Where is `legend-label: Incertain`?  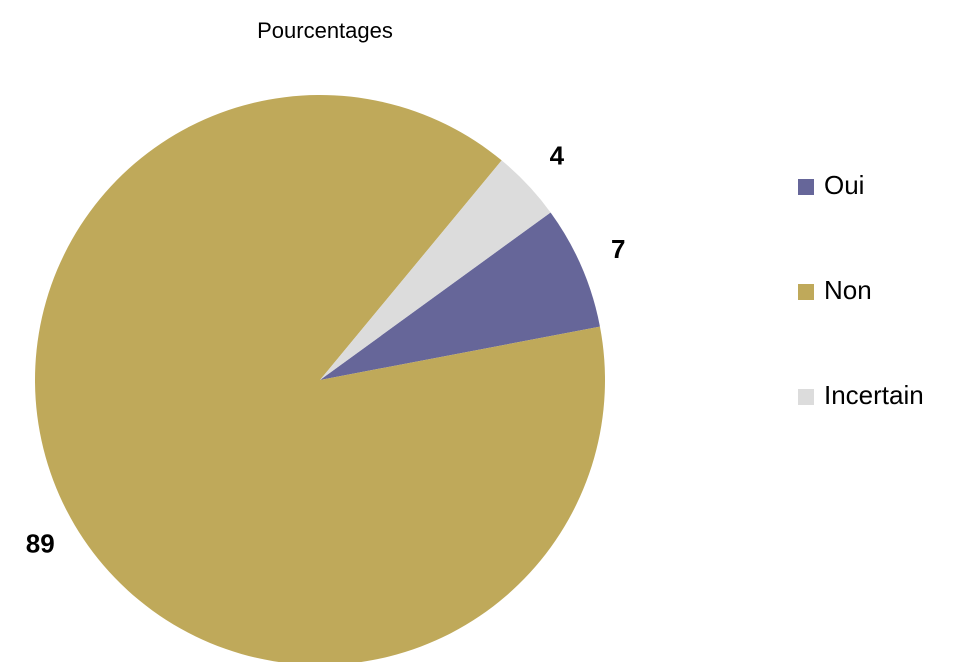
legend-label: Incertain is located at coordinates (874, 395).